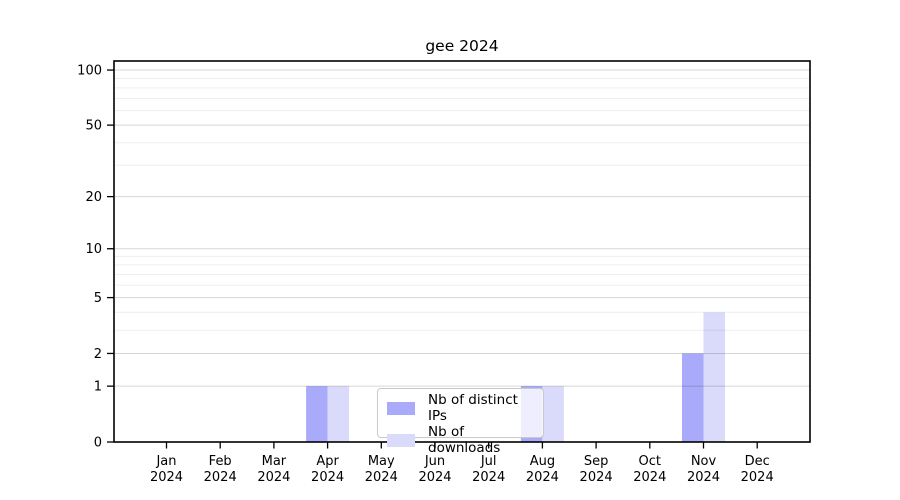  Describe the element at coordinates (98, 298) in the screenshot. I see `y-tick-label: 5` at that location.